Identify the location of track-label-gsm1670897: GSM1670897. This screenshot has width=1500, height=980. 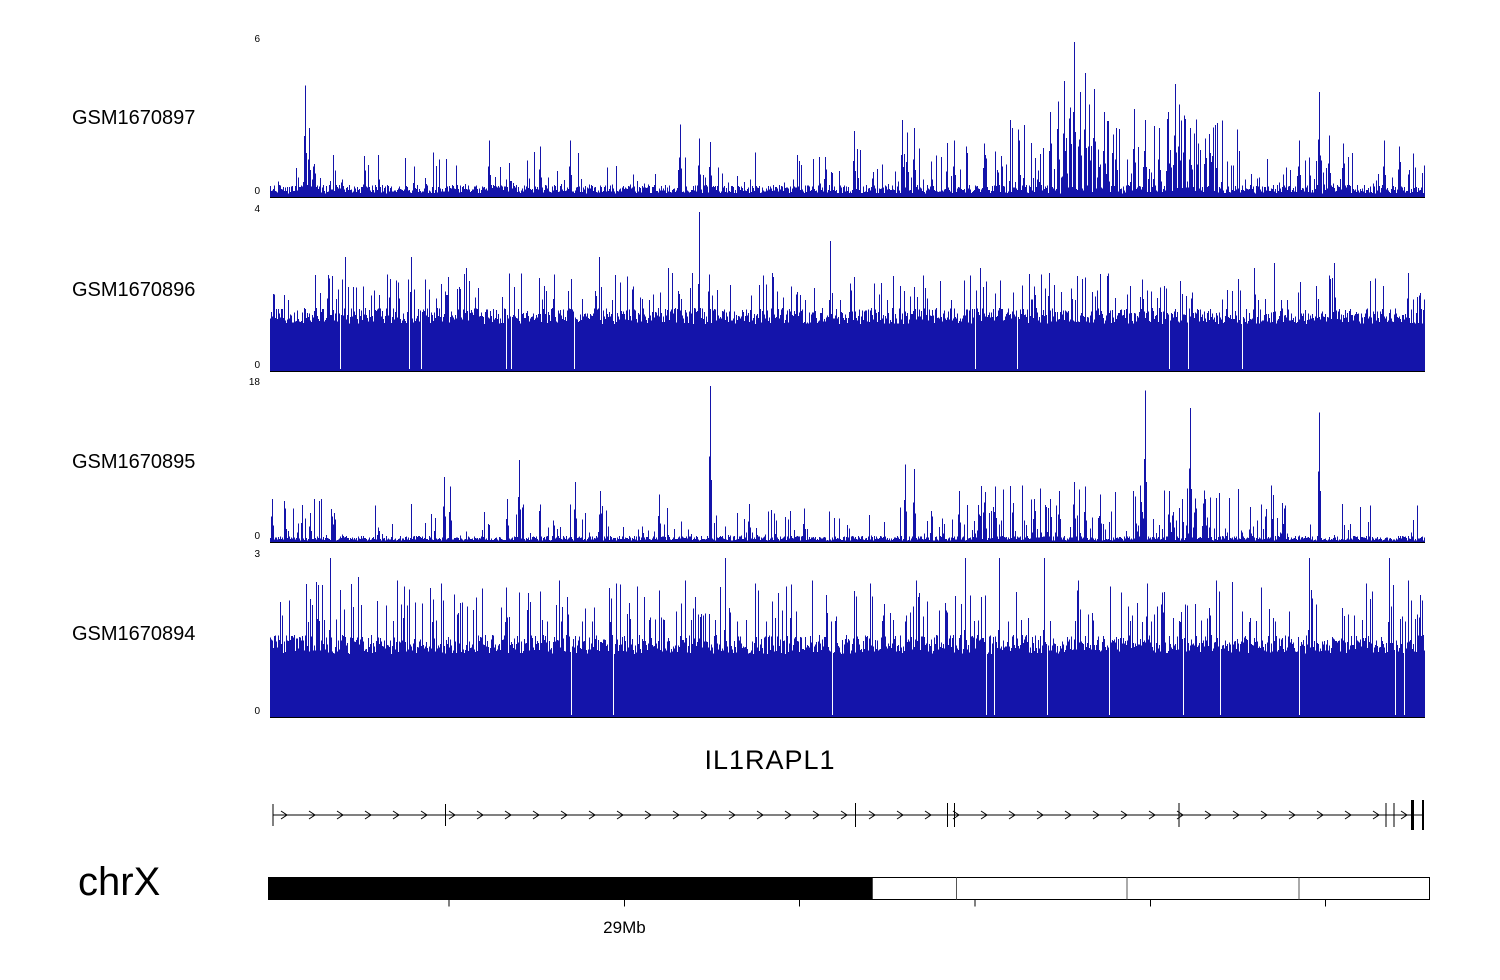
(134, 118).